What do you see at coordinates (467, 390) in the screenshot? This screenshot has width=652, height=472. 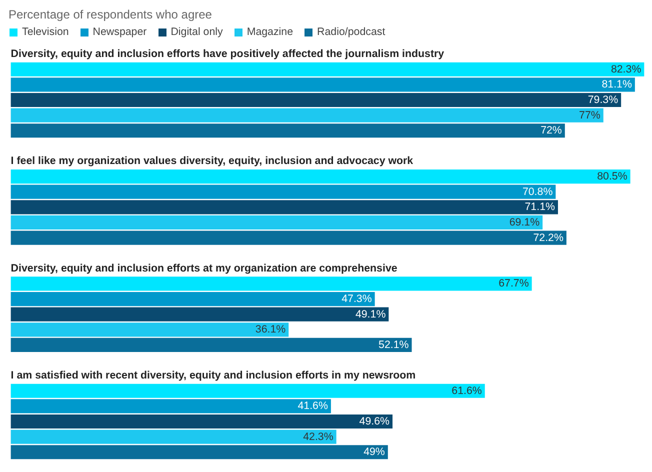 I see `data-label: 61.6%` at bounding box center [467, 390].